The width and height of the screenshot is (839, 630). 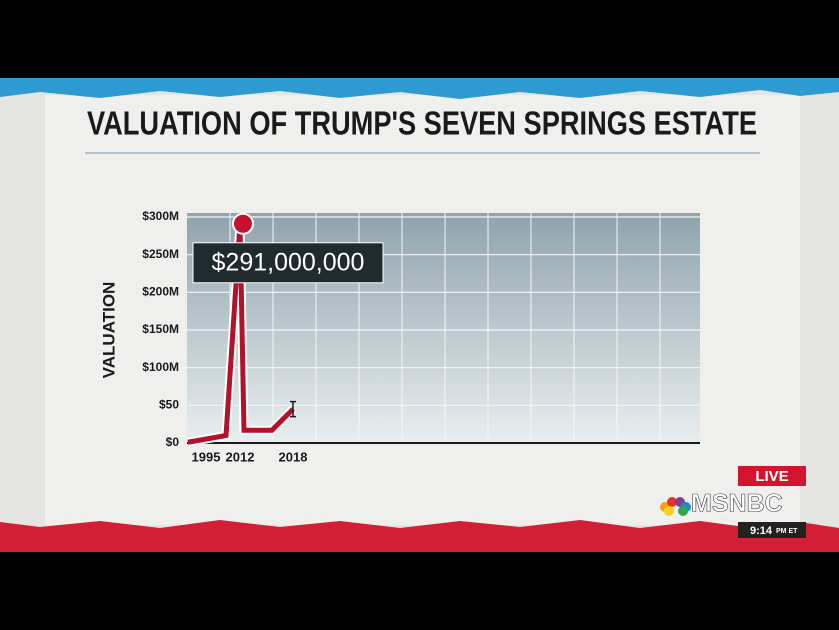 I want to click on bottom-strip, so click(x=419, y=536).